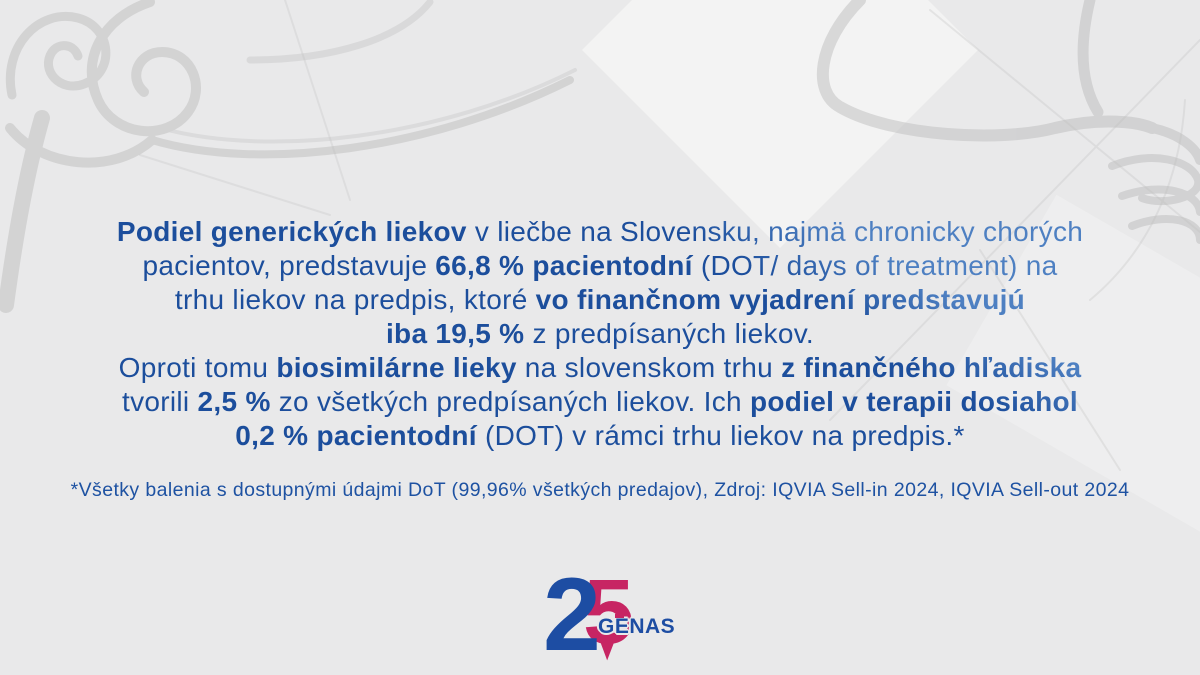 The height and width of the screenshot is (675, 1200). What do you see at coordinates (510, 401) in the screenshot?
I see `statement-text-segment: zo všetkých predpísaných liekov. Ich` at bounding box center [510, 401].